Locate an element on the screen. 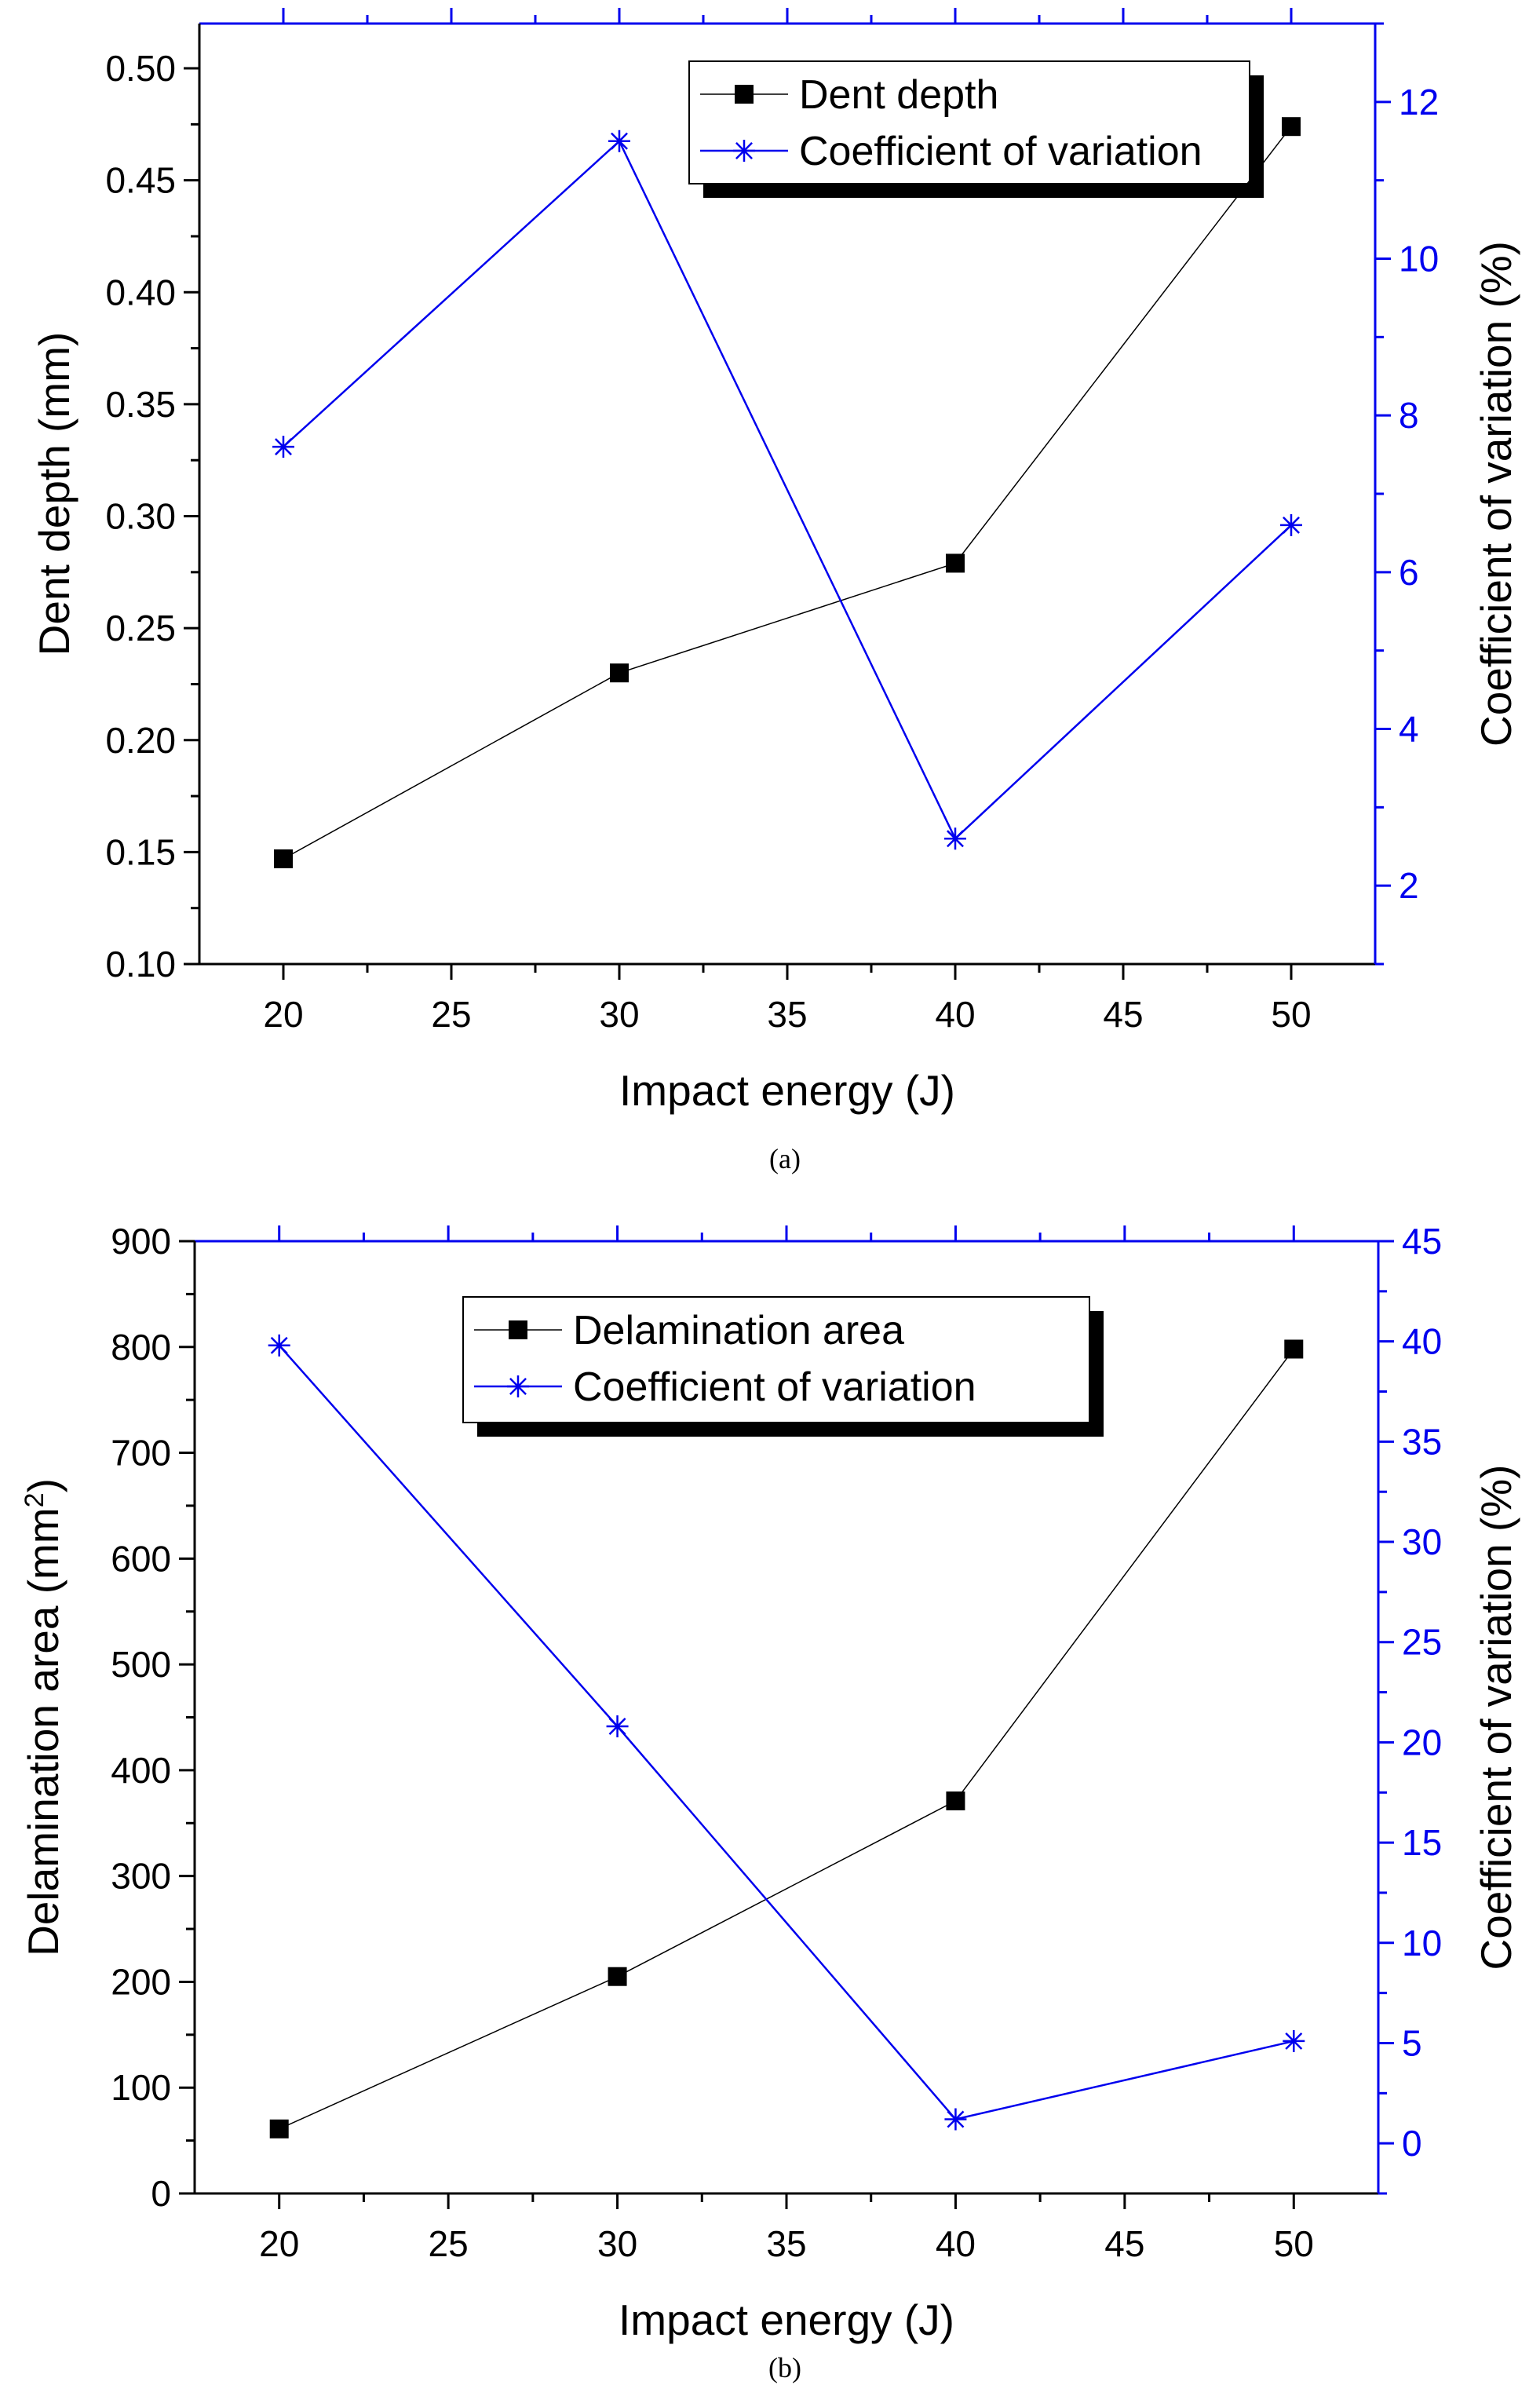  y-axis-label: Dent depth (mm) is located at coordinates (54, 494).